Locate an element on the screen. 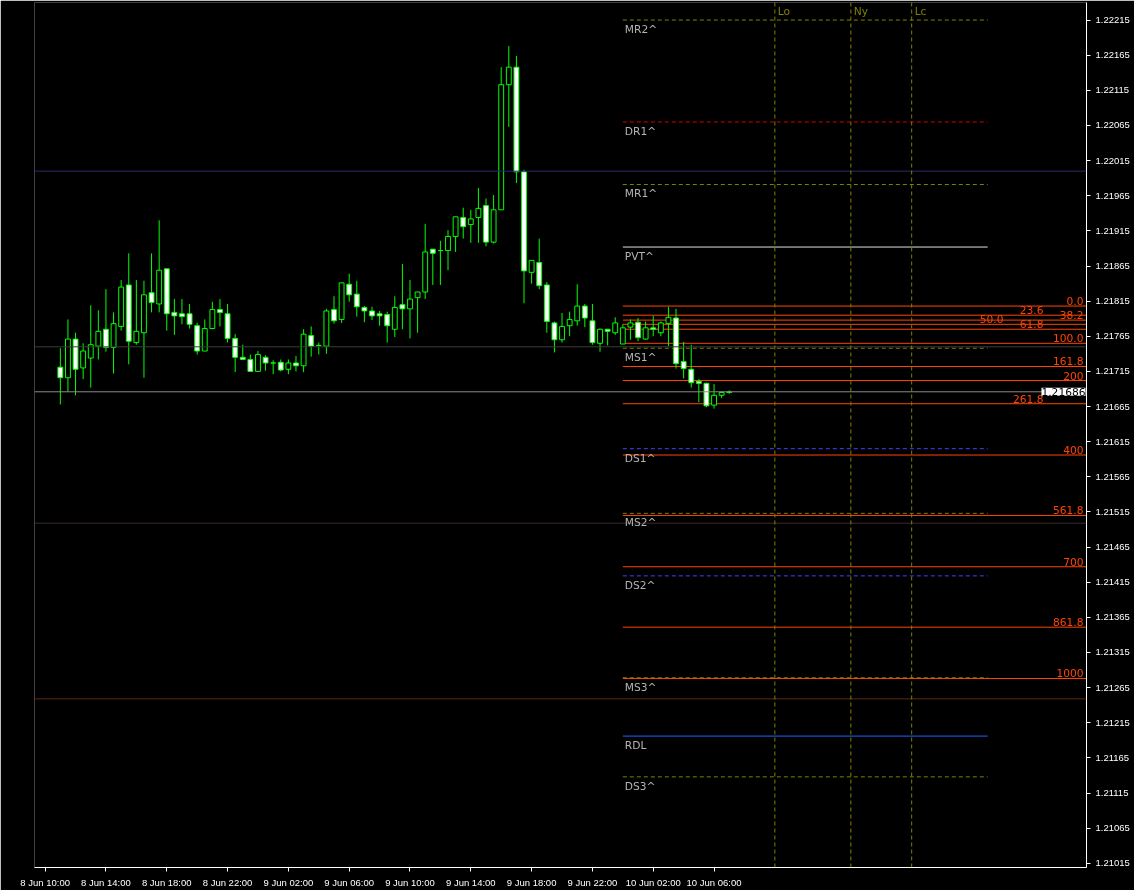  series-label: MR2^ is located at coordinates (641, 30).